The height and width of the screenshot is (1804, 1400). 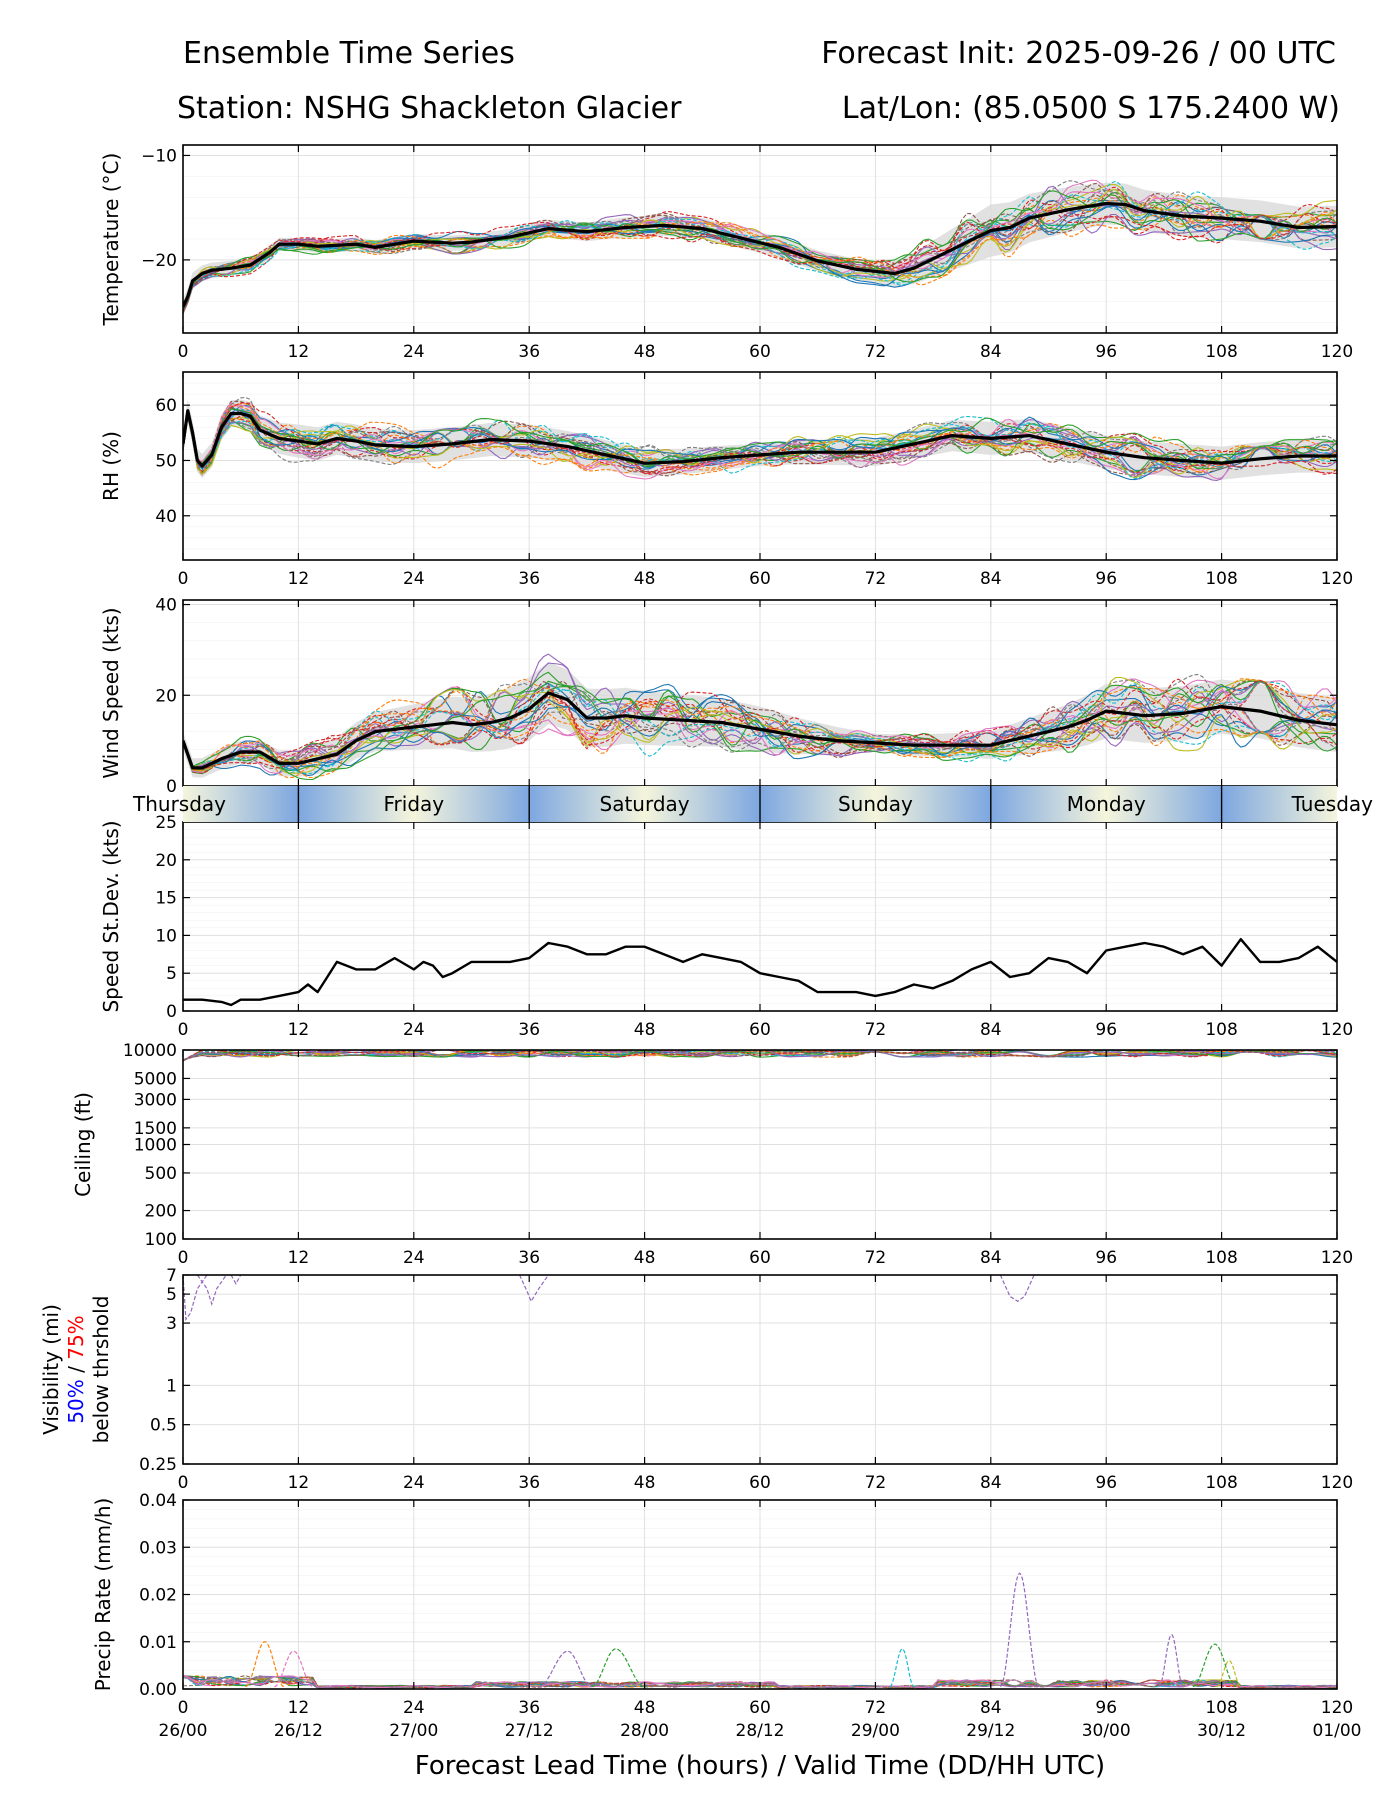 I want to click on speed_stdev-x-axis: 0 12 24 36 48 60 72 84 96 108 120, so click(x=765, y=931).